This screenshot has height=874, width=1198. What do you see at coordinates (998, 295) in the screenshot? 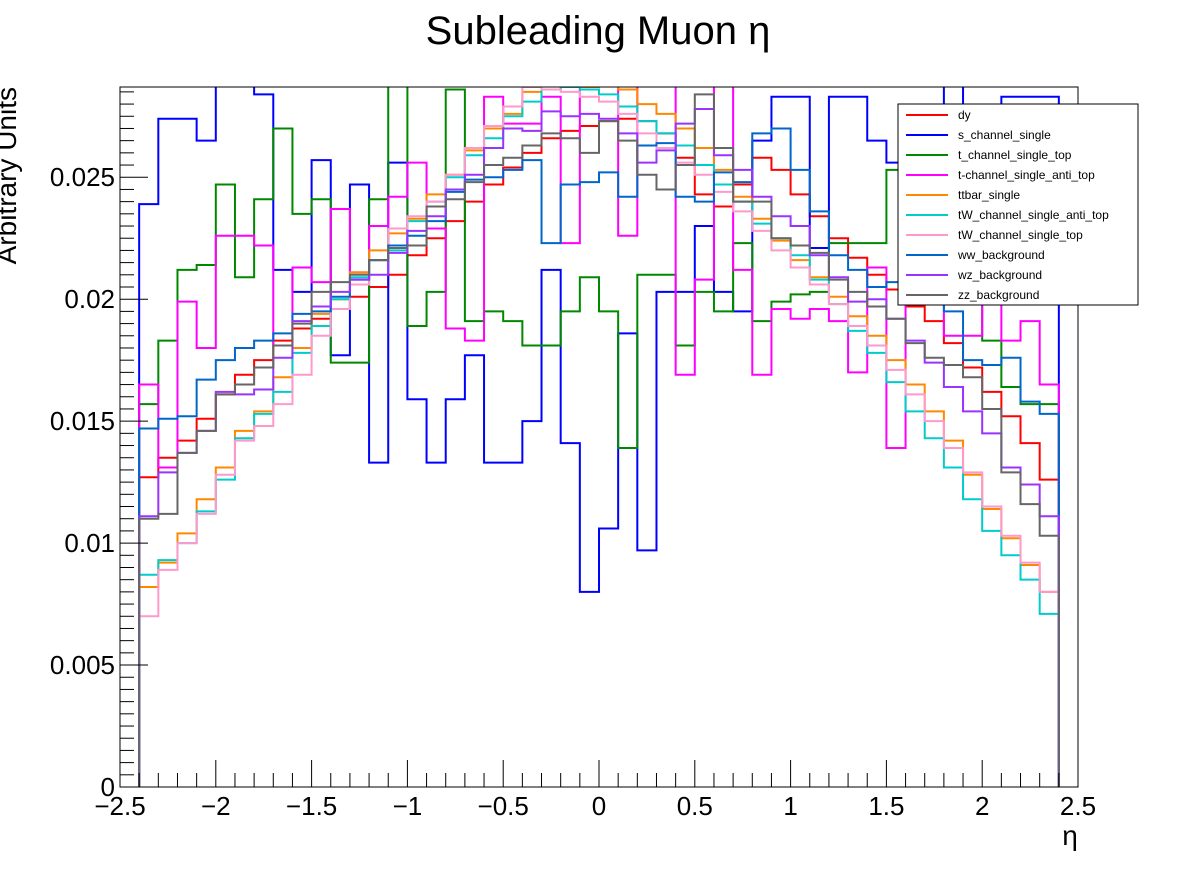
I see `legend-label-zz_background: zz_background` at bounding box center [998, 295].